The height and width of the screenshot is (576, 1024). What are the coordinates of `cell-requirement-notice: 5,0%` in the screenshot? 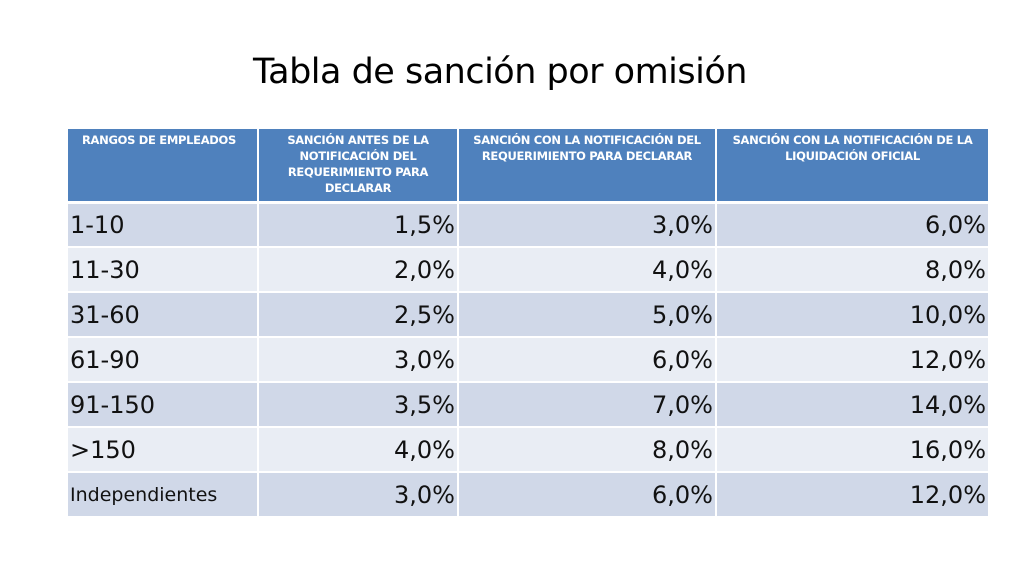 It's located at (587, 315).